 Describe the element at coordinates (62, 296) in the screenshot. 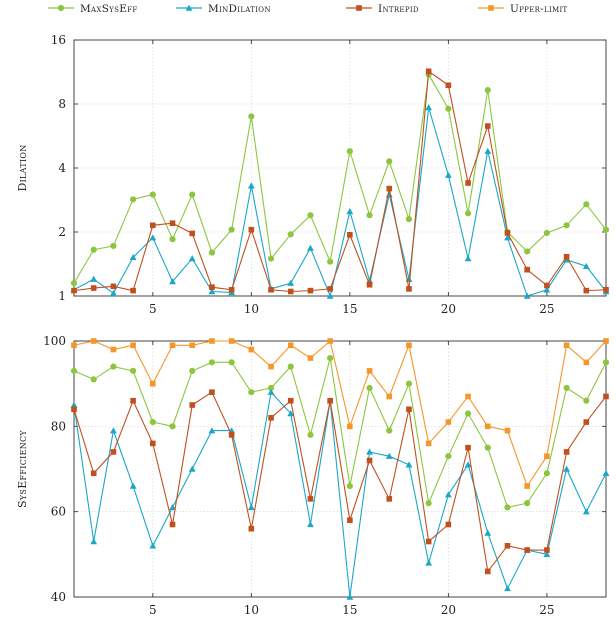

I see `y-tick-label: 1` at that location.